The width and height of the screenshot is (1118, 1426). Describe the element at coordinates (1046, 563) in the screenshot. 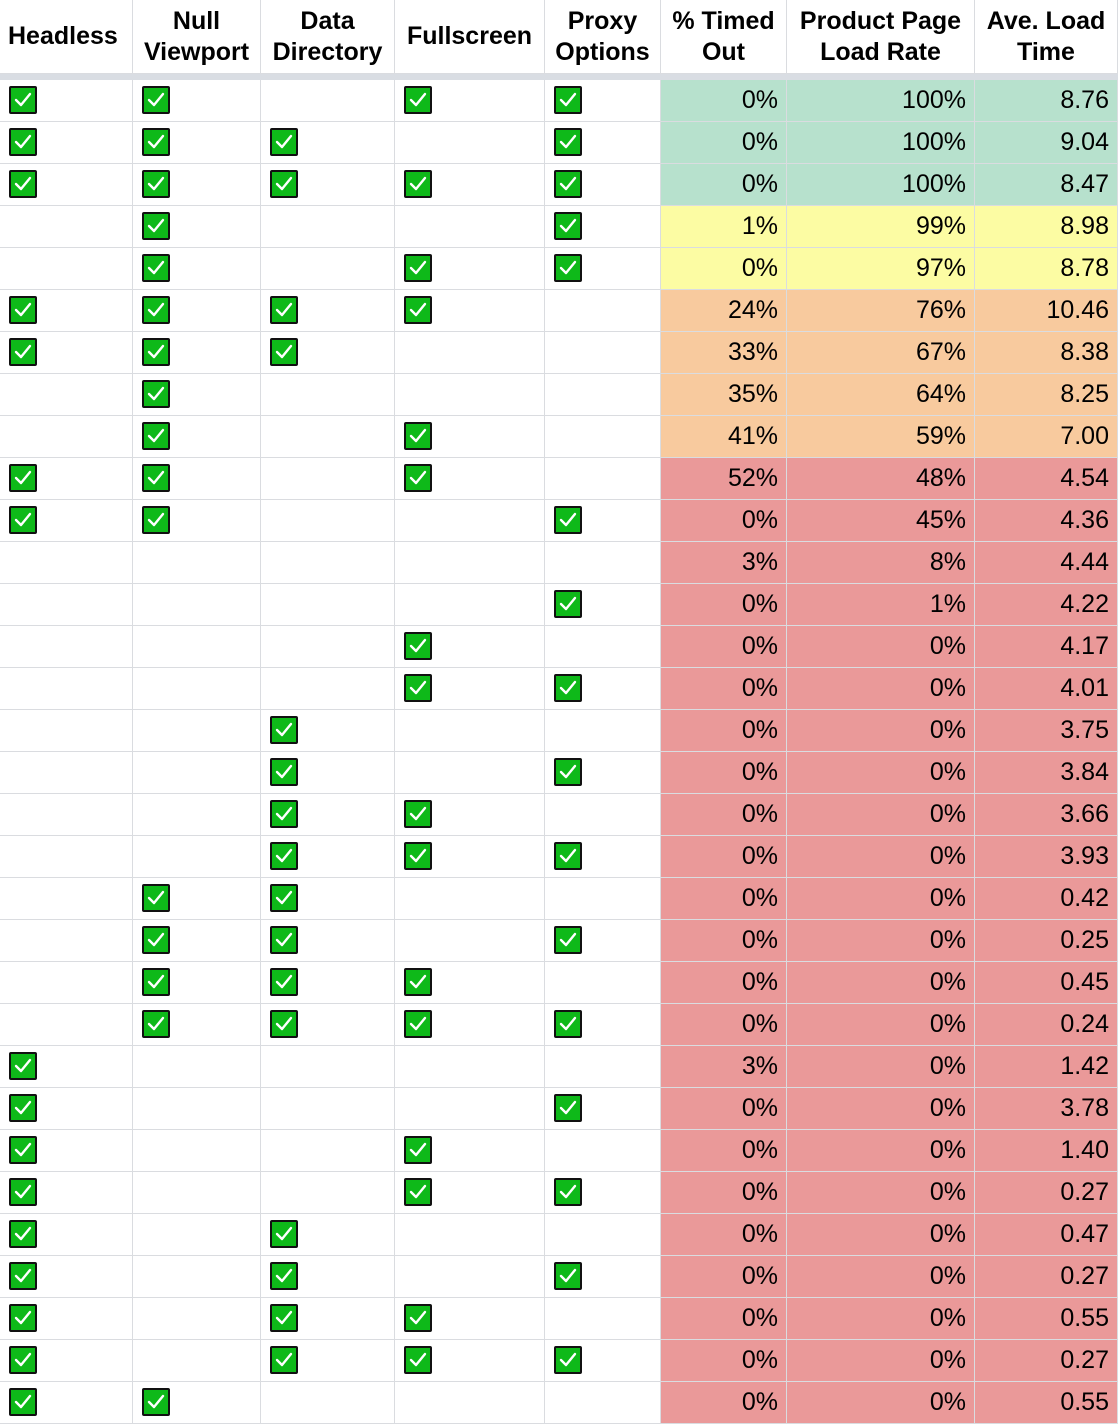

I see `load-time-cell: 4.44` at that location.